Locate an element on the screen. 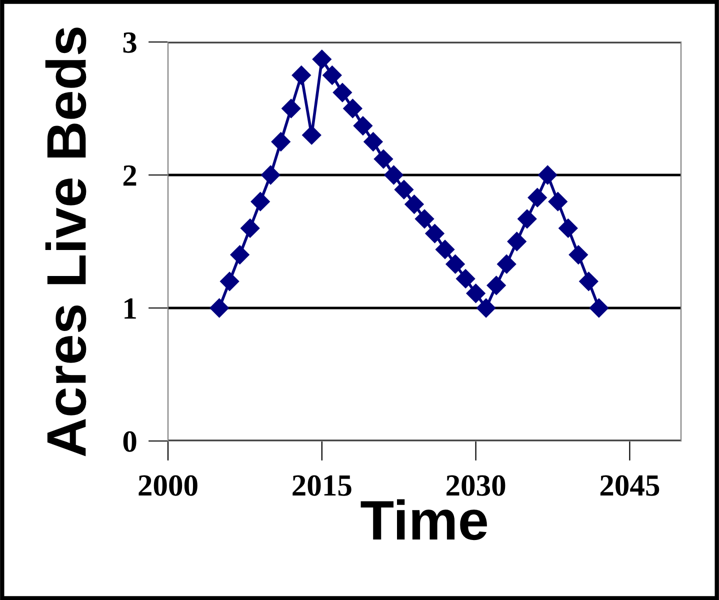 This screenshot has height=600, width=719. x-tick-label: 2015 is located at coordinates (322, 485).